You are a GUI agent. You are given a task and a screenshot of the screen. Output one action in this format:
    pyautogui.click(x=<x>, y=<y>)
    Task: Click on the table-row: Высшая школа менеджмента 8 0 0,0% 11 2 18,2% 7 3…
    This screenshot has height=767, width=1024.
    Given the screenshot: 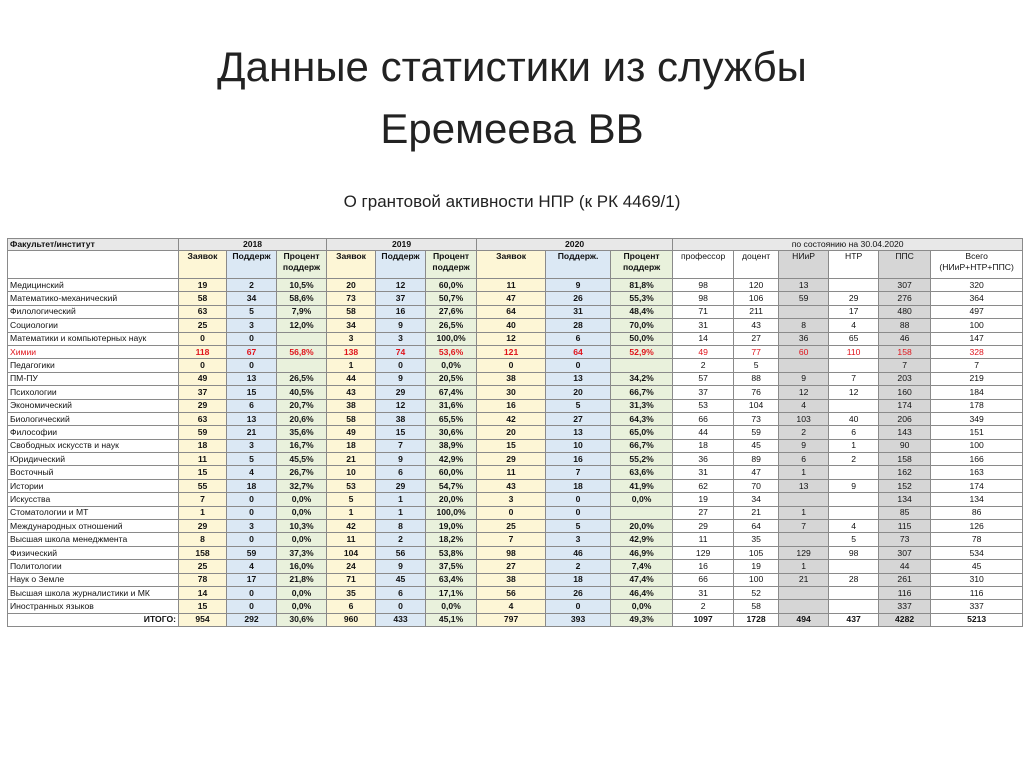 What is the action you would take?
    pyautogui.click(x=515, y=539)
    